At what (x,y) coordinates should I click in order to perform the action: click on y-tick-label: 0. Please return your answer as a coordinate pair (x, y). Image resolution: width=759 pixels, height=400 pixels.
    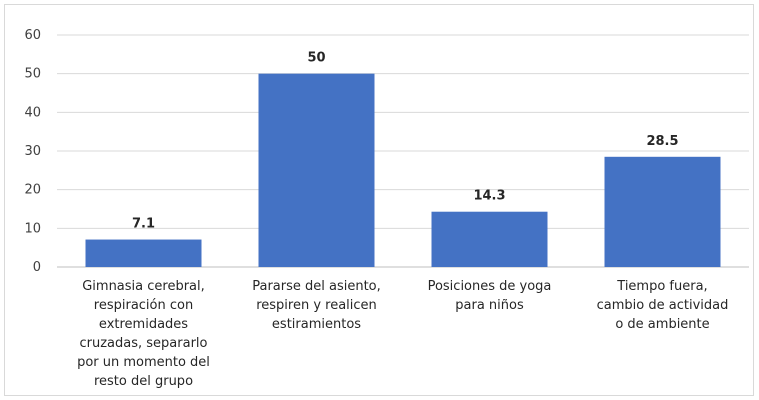
    Looking at the image, I should click on (37, 267).